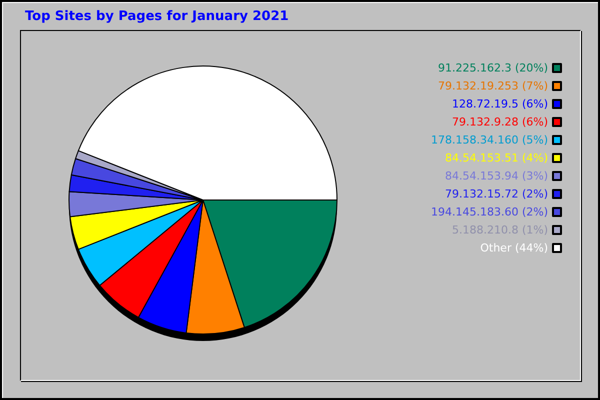 The height and width of the screenshot is (400, 600). I want to click on legend-label: 79.132.9.28 (6%), so click(500, 122).